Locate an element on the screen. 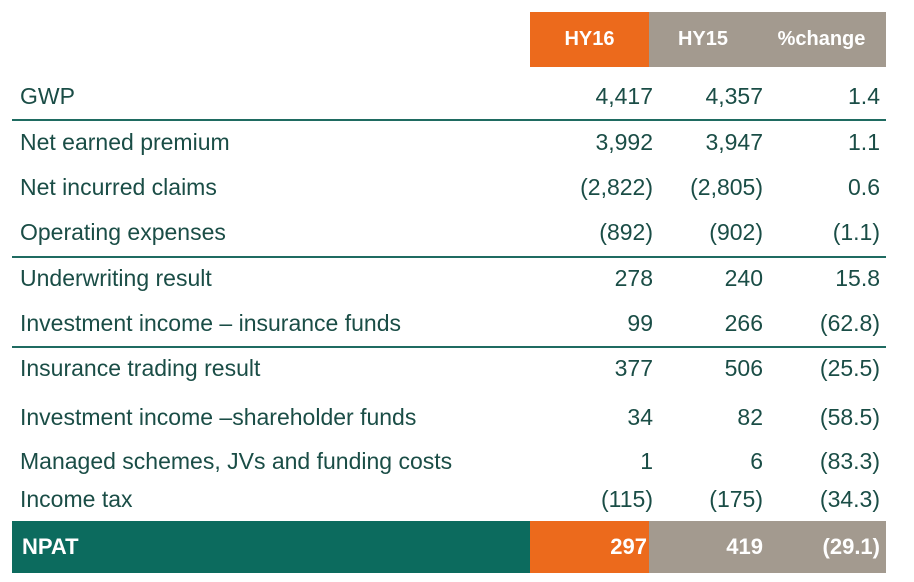 The height and width of the screenshot is (582, 914). row-change: 1.1 is located at coordinates (864, 142).